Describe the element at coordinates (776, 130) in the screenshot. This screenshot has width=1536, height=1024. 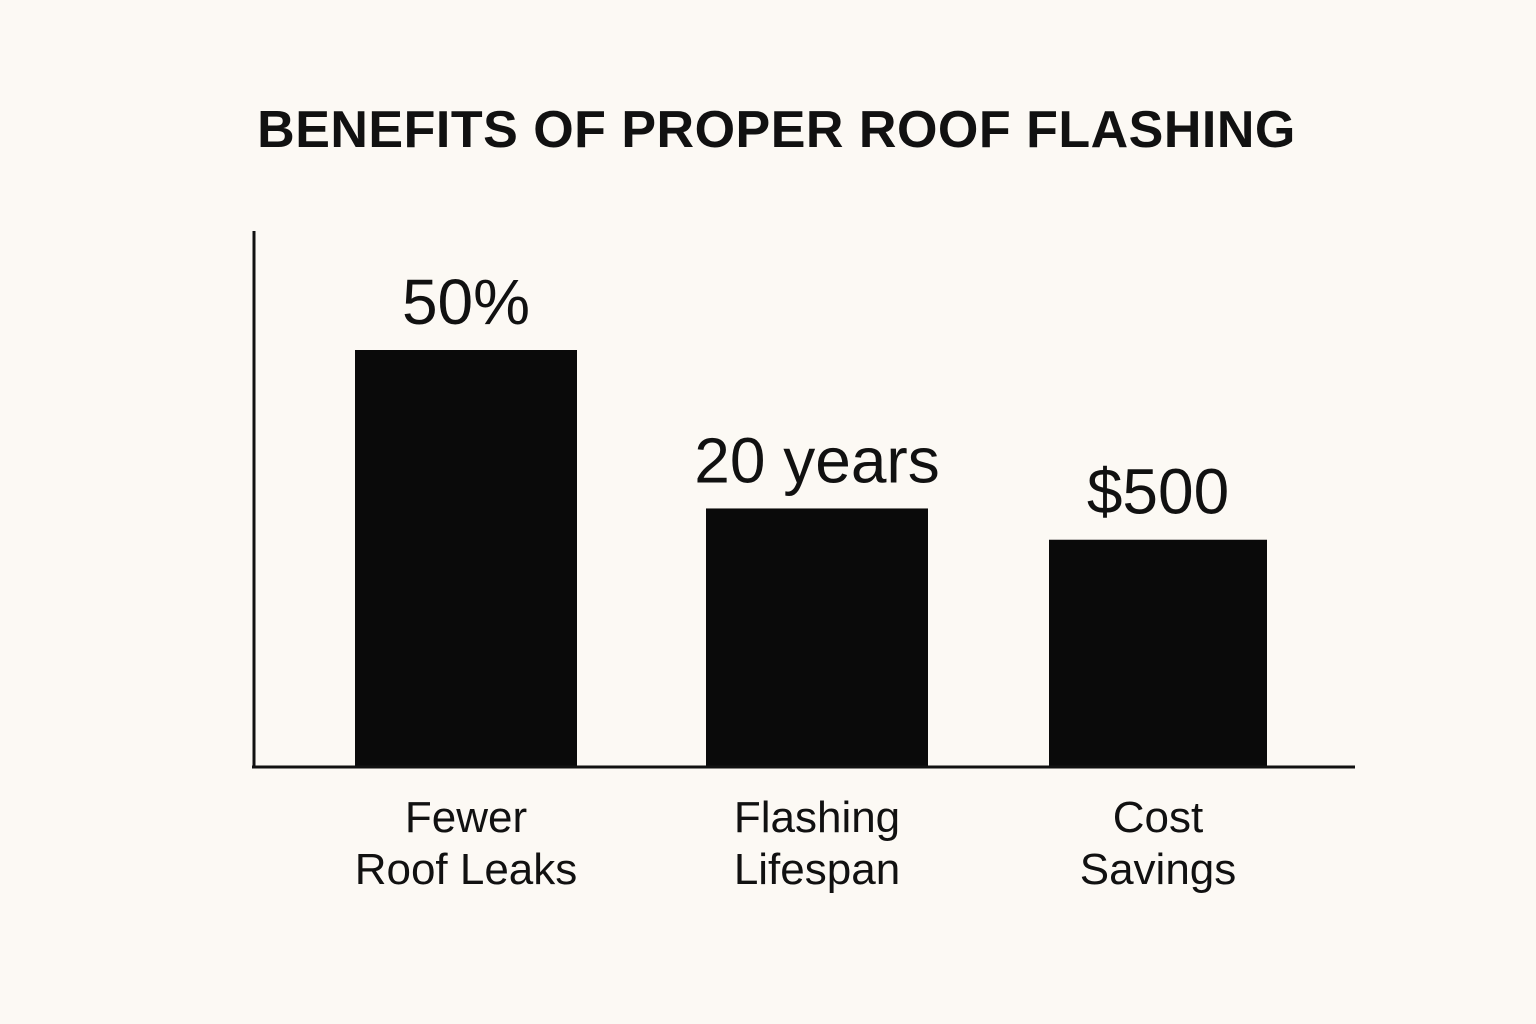
I see `chart-title: BENEFITS OF PROPER ROOF FLASHING` at that location.